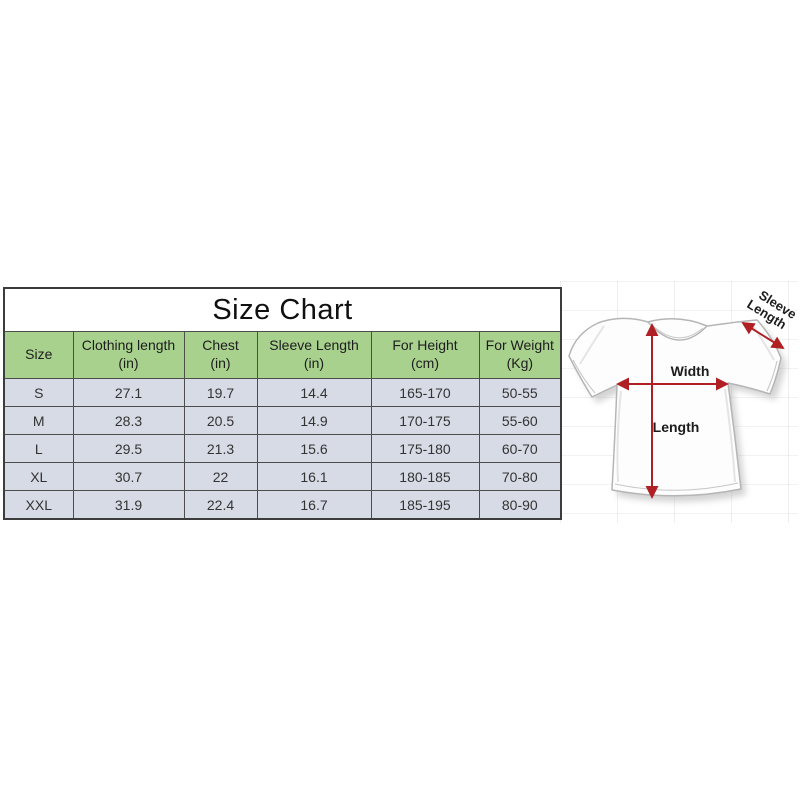 The height and width of the screenshot is (800, 800). I want to click on col-header-clothing-length: Clothing length (in), so click(128, 355).